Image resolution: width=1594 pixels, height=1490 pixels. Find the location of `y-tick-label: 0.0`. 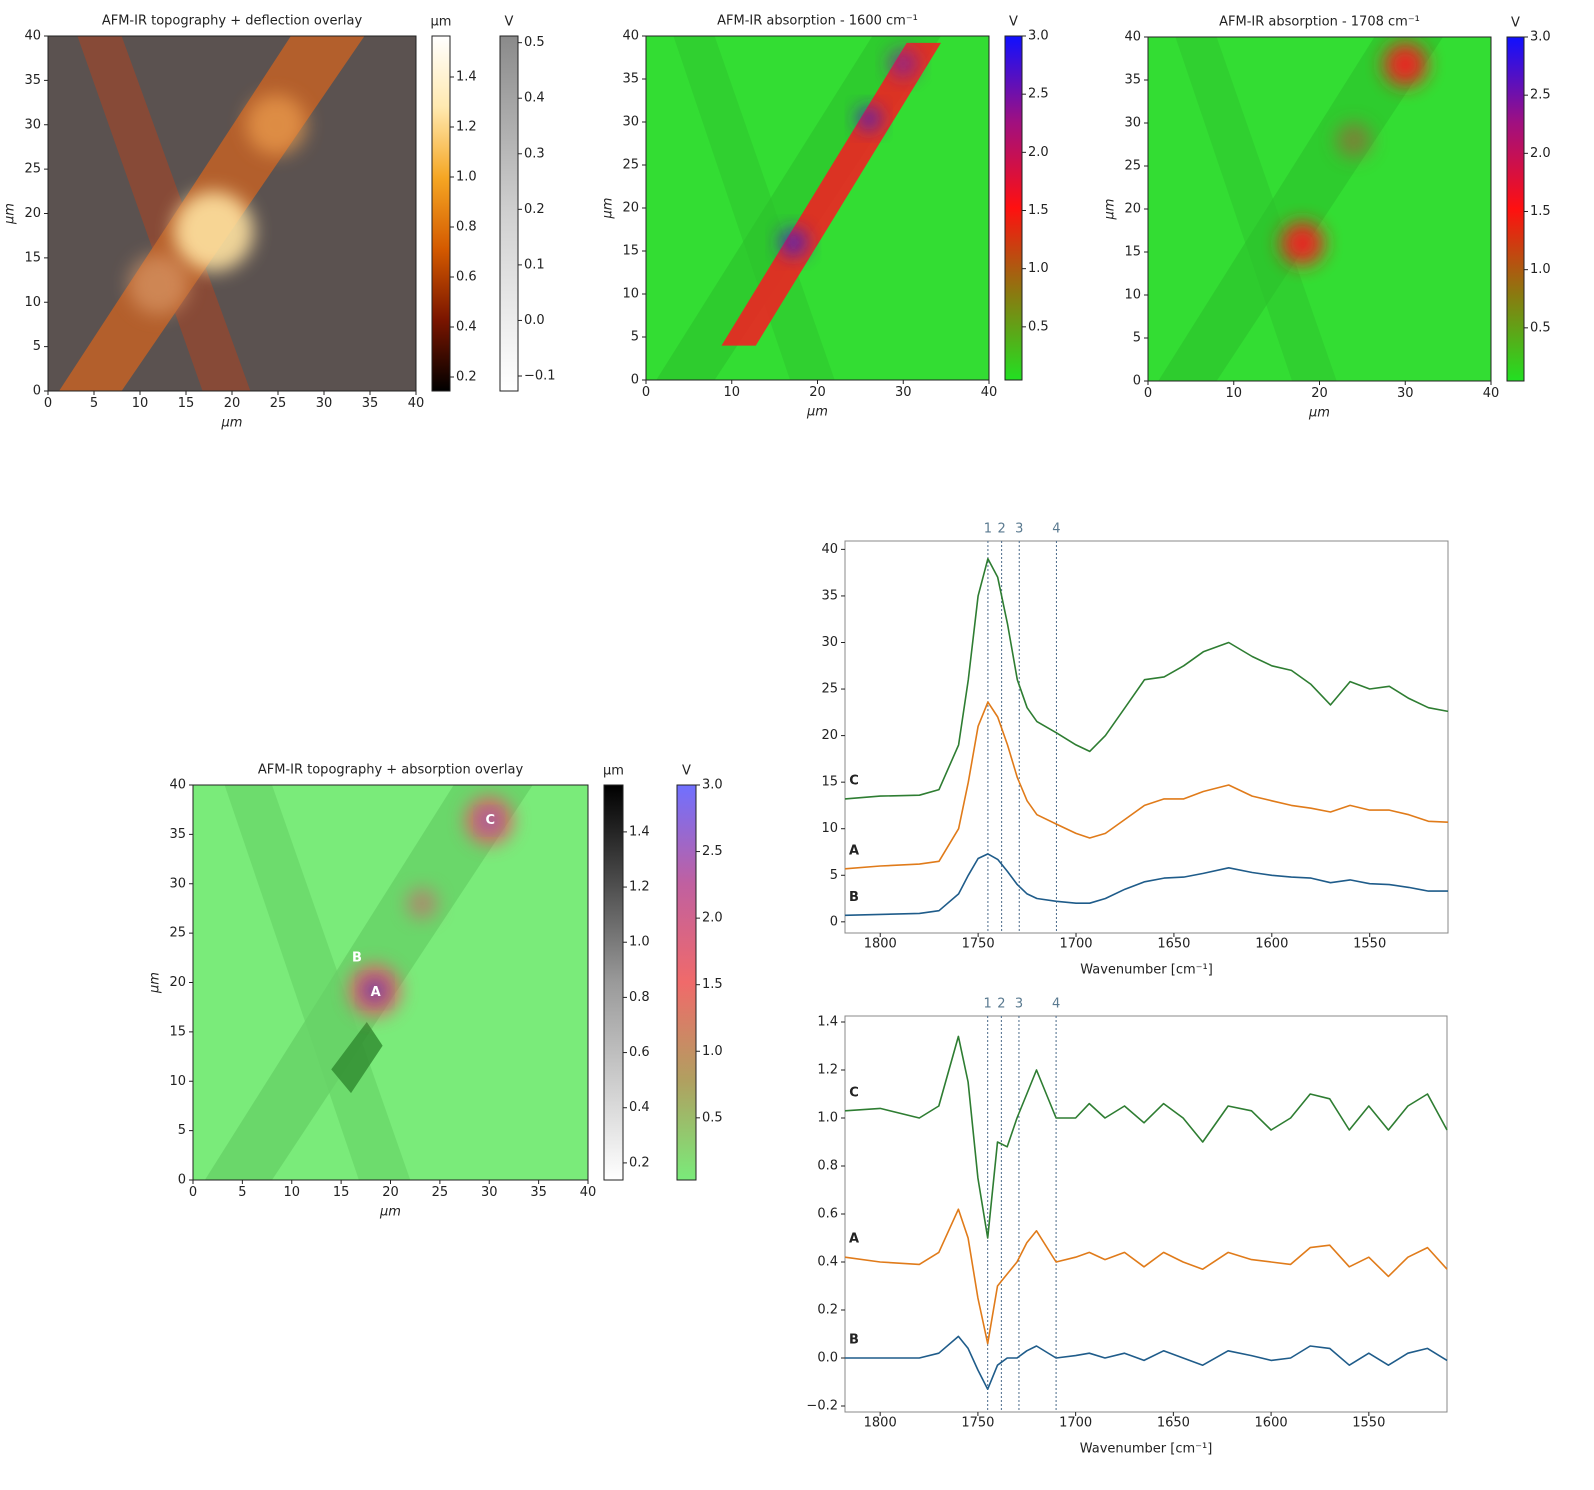

y-tick-label: 0.0 is located at coordinates (827, 1358).